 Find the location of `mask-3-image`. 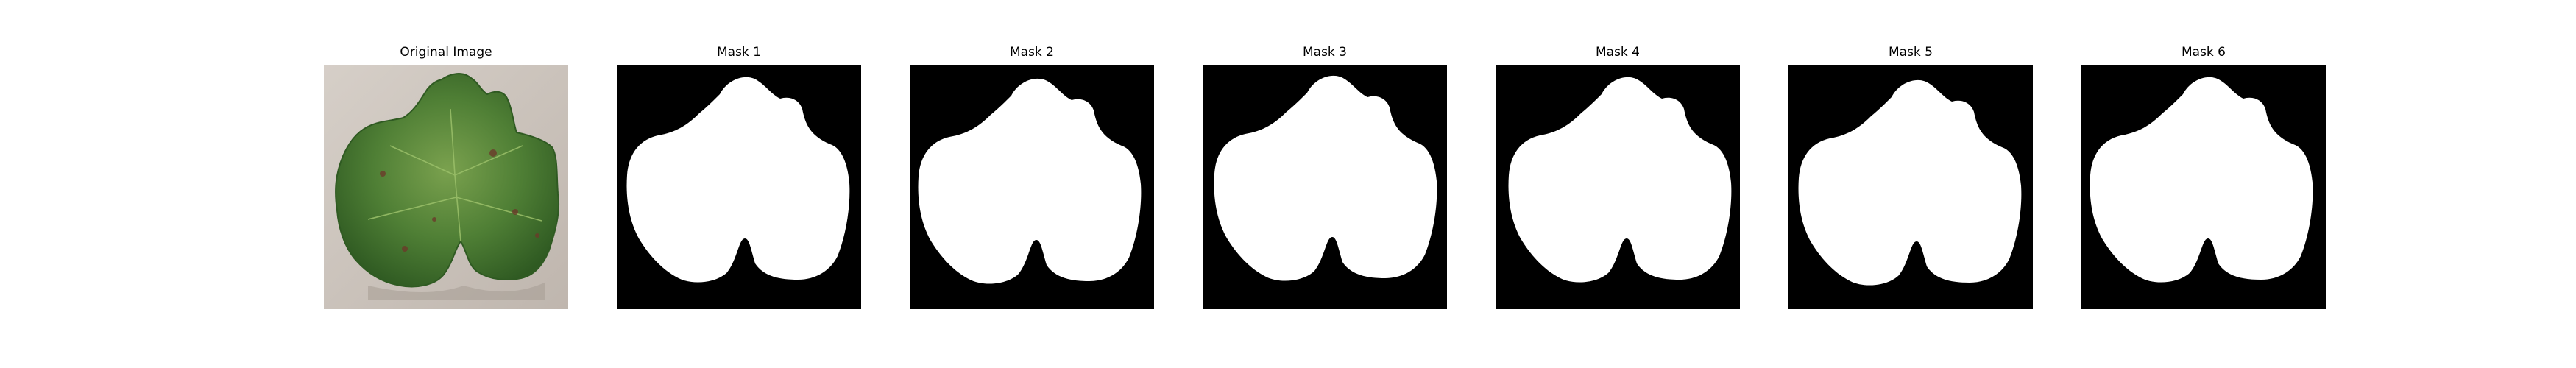

mask-3-image is located at coordinates (1325, 187).